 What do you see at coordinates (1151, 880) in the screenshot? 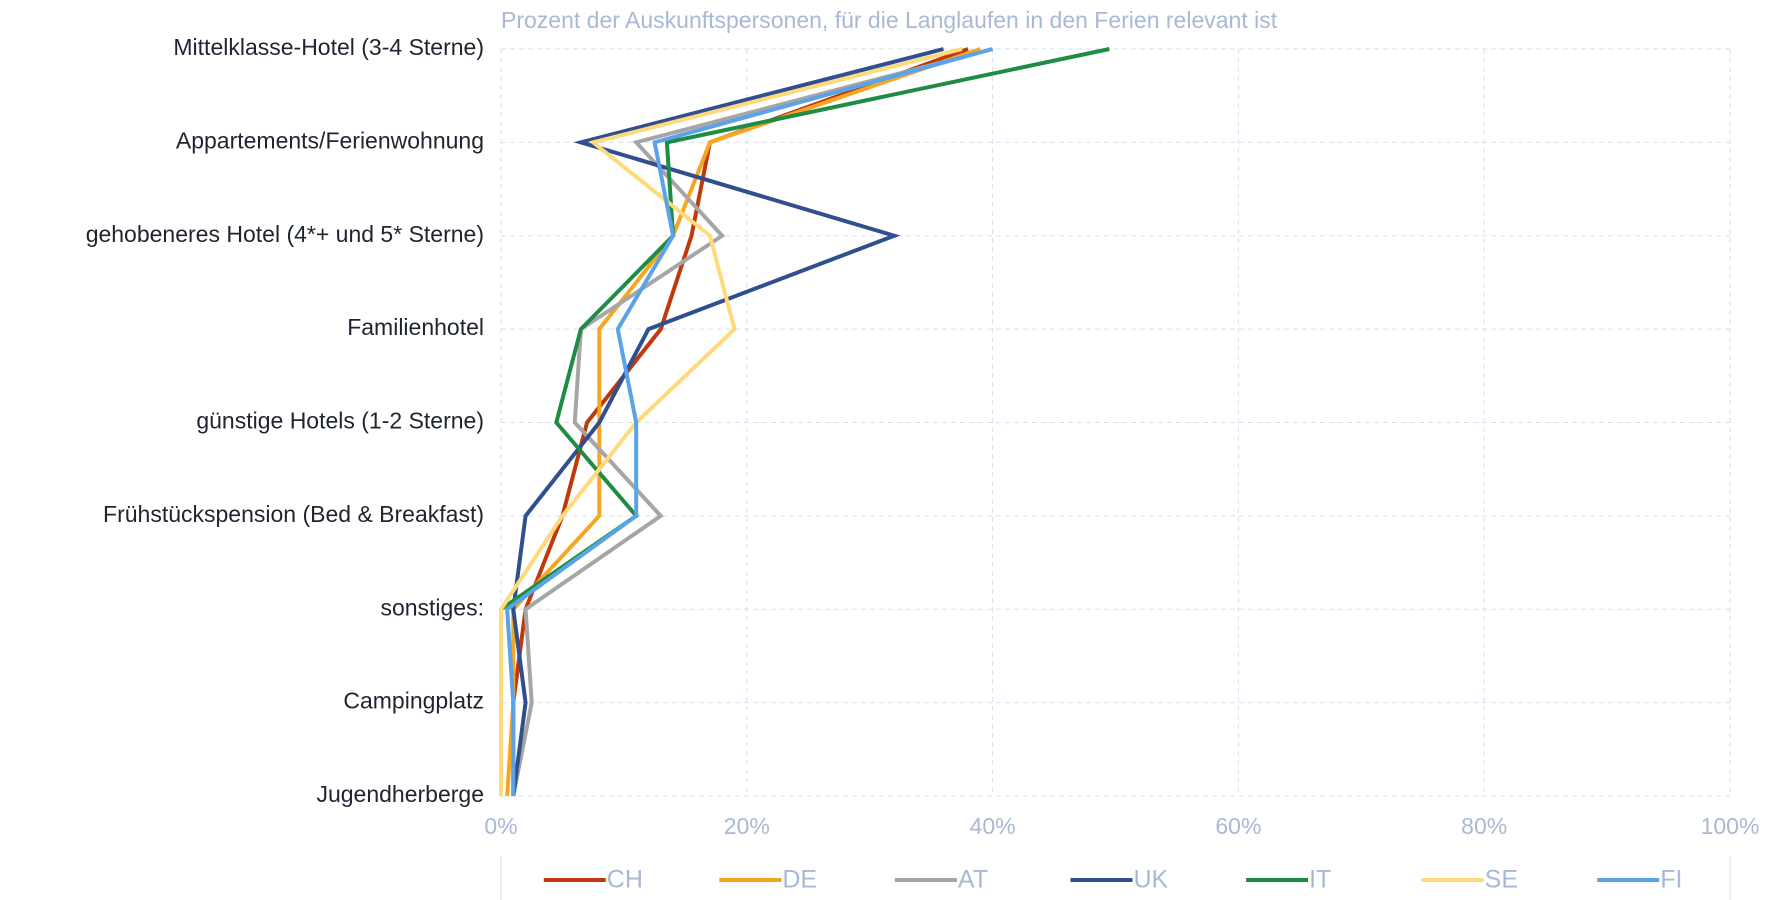
I see `legend-label: UK` at bounding box center [1151, 880].